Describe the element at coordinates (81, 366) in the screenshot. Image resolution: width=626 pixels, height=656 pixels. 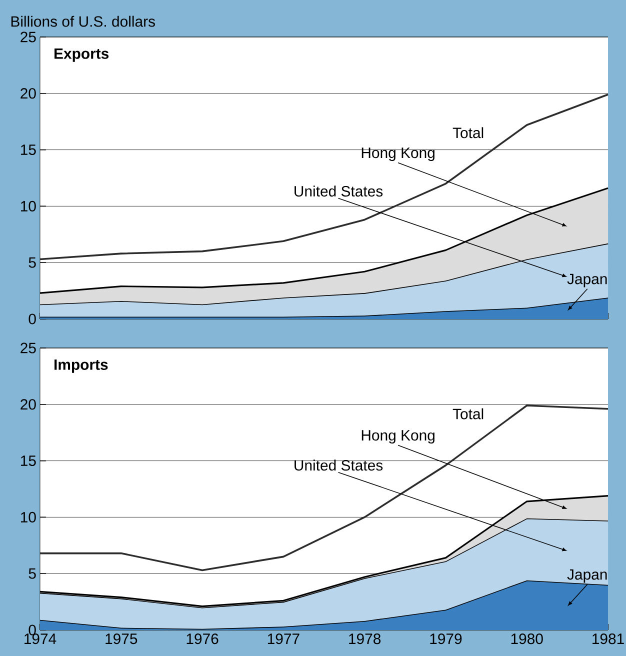
I see `text: Imports` at that location.